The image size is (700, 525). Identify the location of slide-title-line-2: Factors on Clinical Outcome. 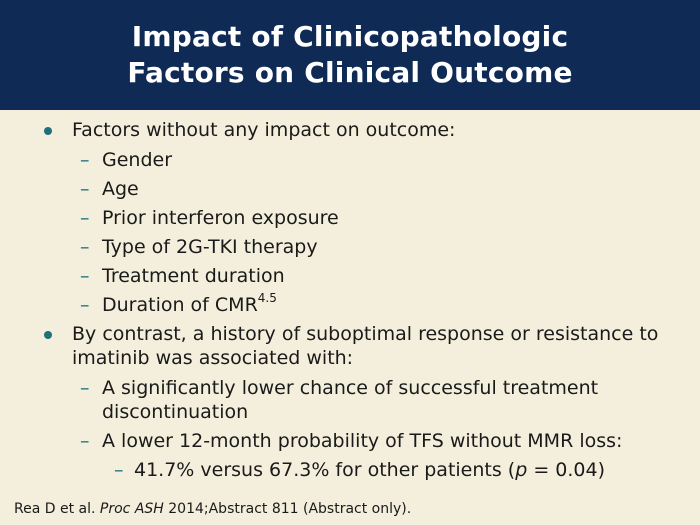
(350, 72).